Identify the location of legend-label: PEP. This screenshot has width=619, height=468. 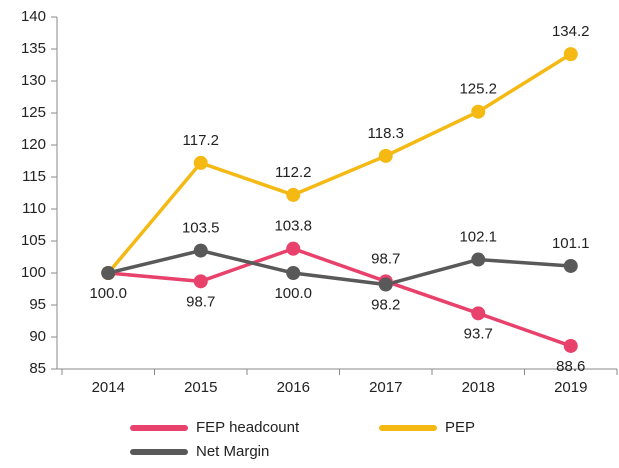
(460, 427).